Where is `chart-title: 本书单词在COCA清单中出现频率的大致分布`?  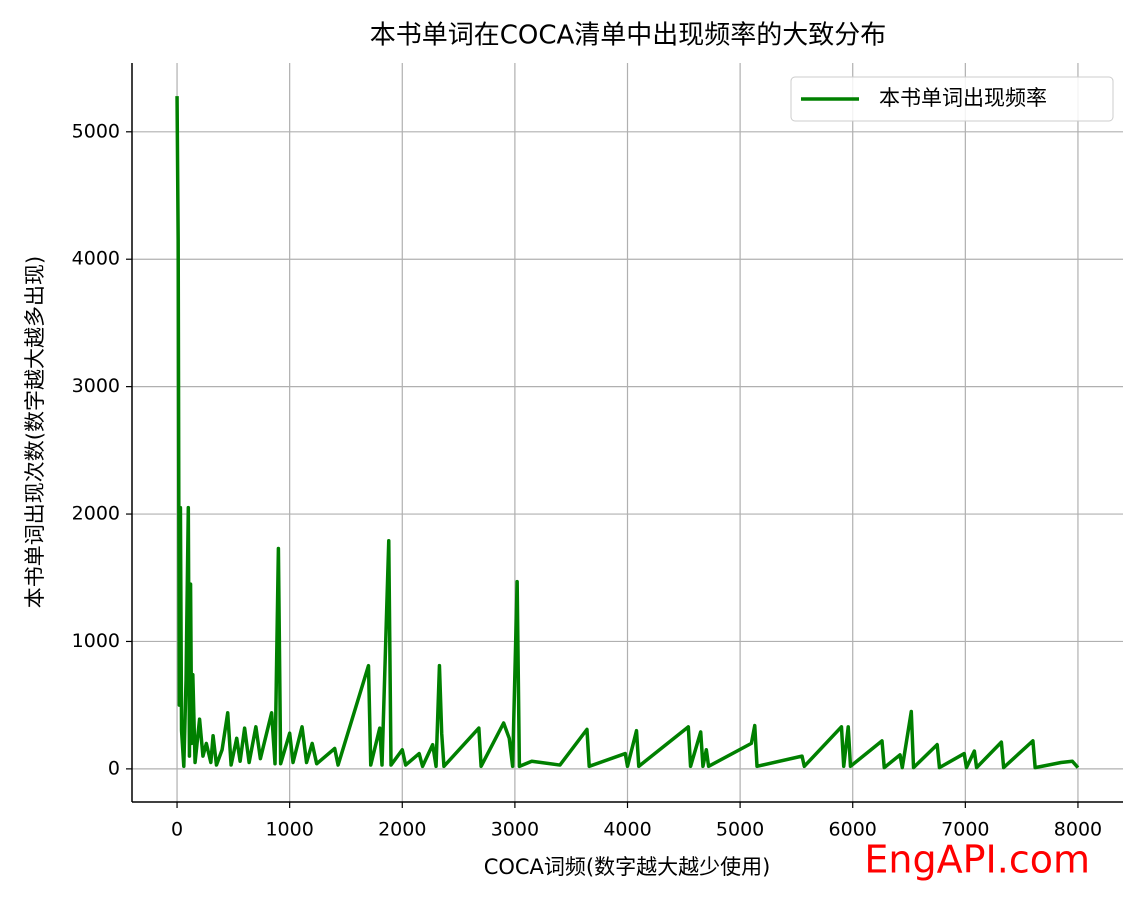 chart-title: 本书单词在COCA清单中出现频率的大致分布 is located at coordinates (628, 36).